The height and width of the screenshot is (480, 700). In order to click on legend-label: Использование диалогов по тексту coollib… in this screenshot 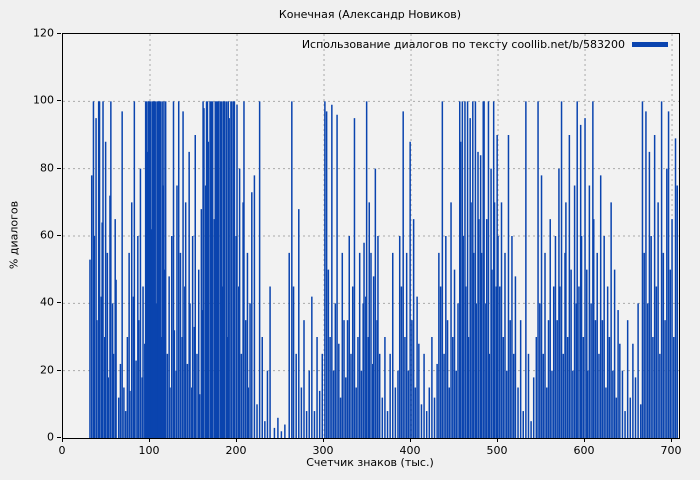, I will do `click(463, 44)`.